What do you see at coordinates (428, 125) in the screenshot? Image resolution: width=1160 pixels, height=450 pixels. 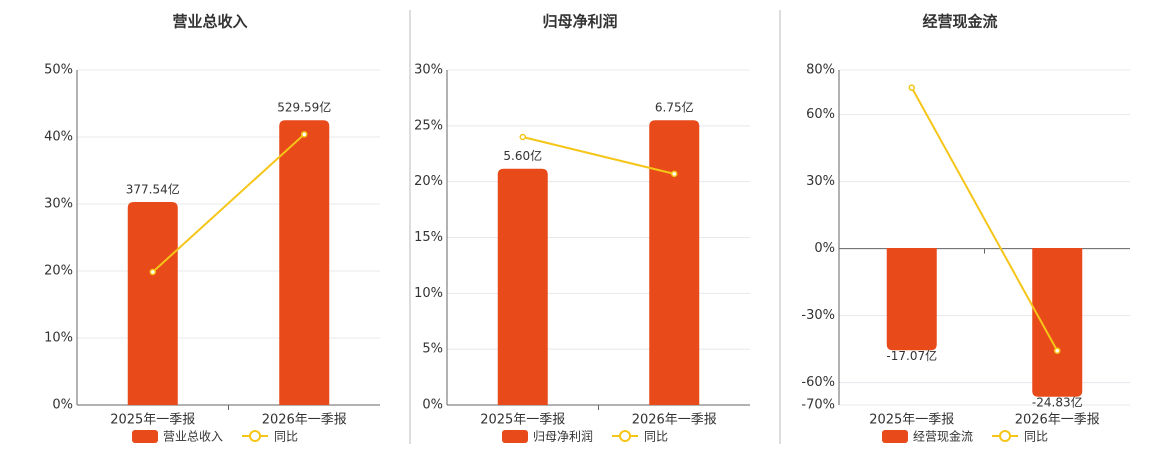 I see `y-tick-label: 25%` at bounding box center [428, 125].